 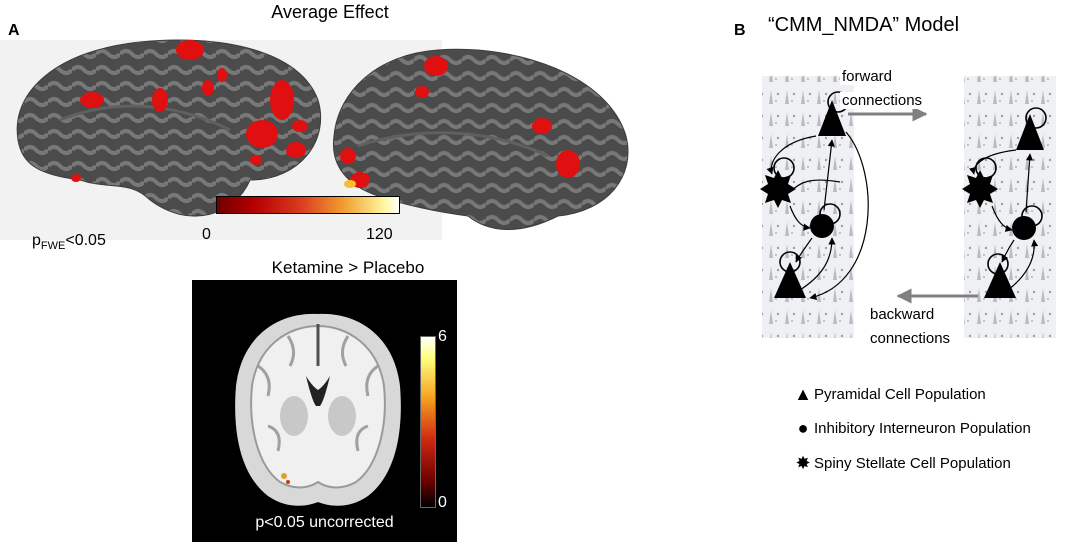 I want to click on source-2-populations, so click(x=1004, y=202).